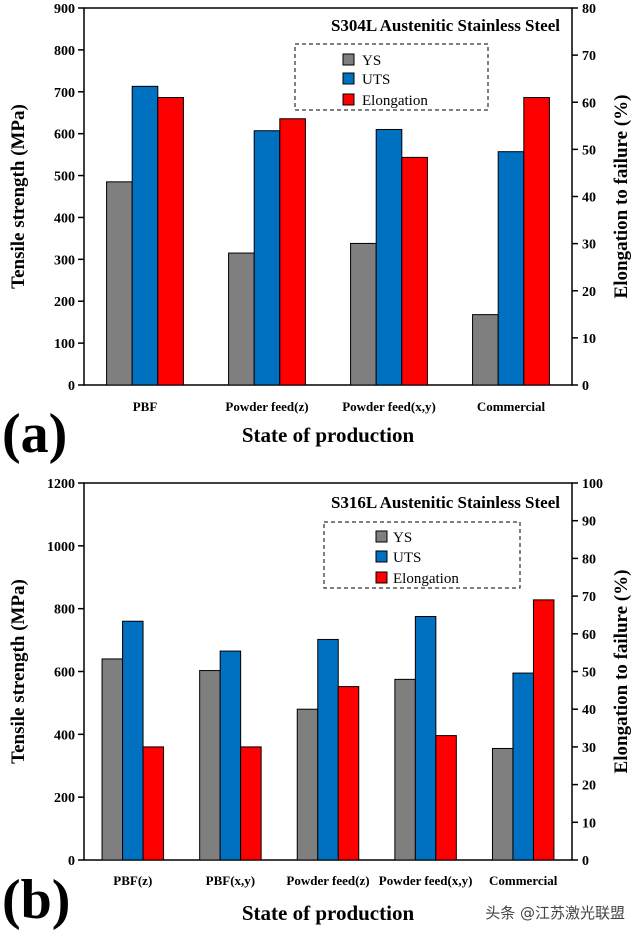 This screenshot has height=936, width=640. I want to click on x-category-label: PBF(x,y), so click(230, 880).